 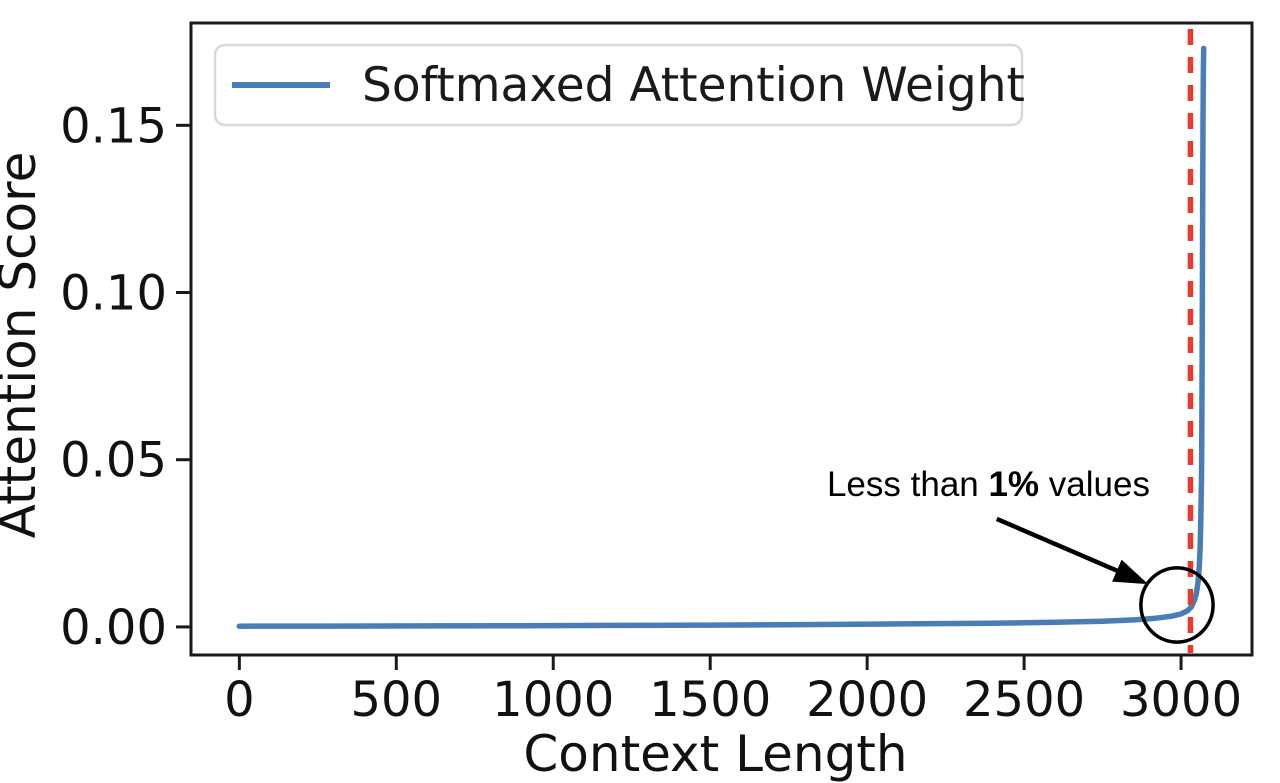 What do you see at coordinates (125, 377) in the screenshot?
I see `y-axis-ticks: 0.00 0.05 0.10 0.15` at bounding box center [125, 377].